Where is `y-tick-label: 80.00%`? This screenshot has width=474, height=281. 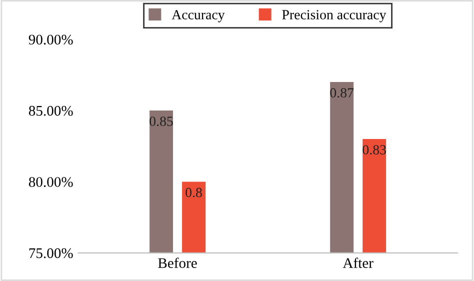
y-tick-label: 80.00% is located at coordinates (50, 182).